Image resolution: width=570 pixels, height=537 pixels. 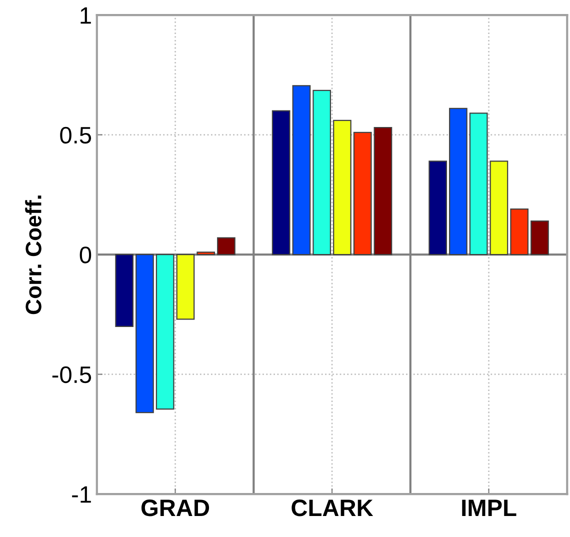 What do you see at coordinates (85, 15) in the screenshot?
I see `y-tick-label: 1` at bounding box center [85, 15].